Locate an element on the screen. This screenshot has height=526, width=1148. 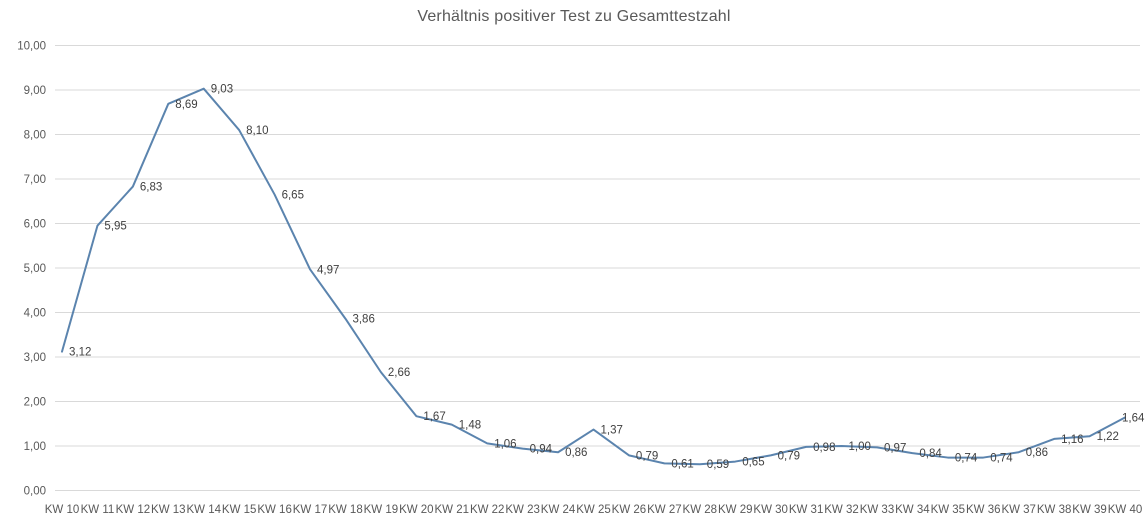
x-axis-label: KW 22 is located at coordinates (487, 510).